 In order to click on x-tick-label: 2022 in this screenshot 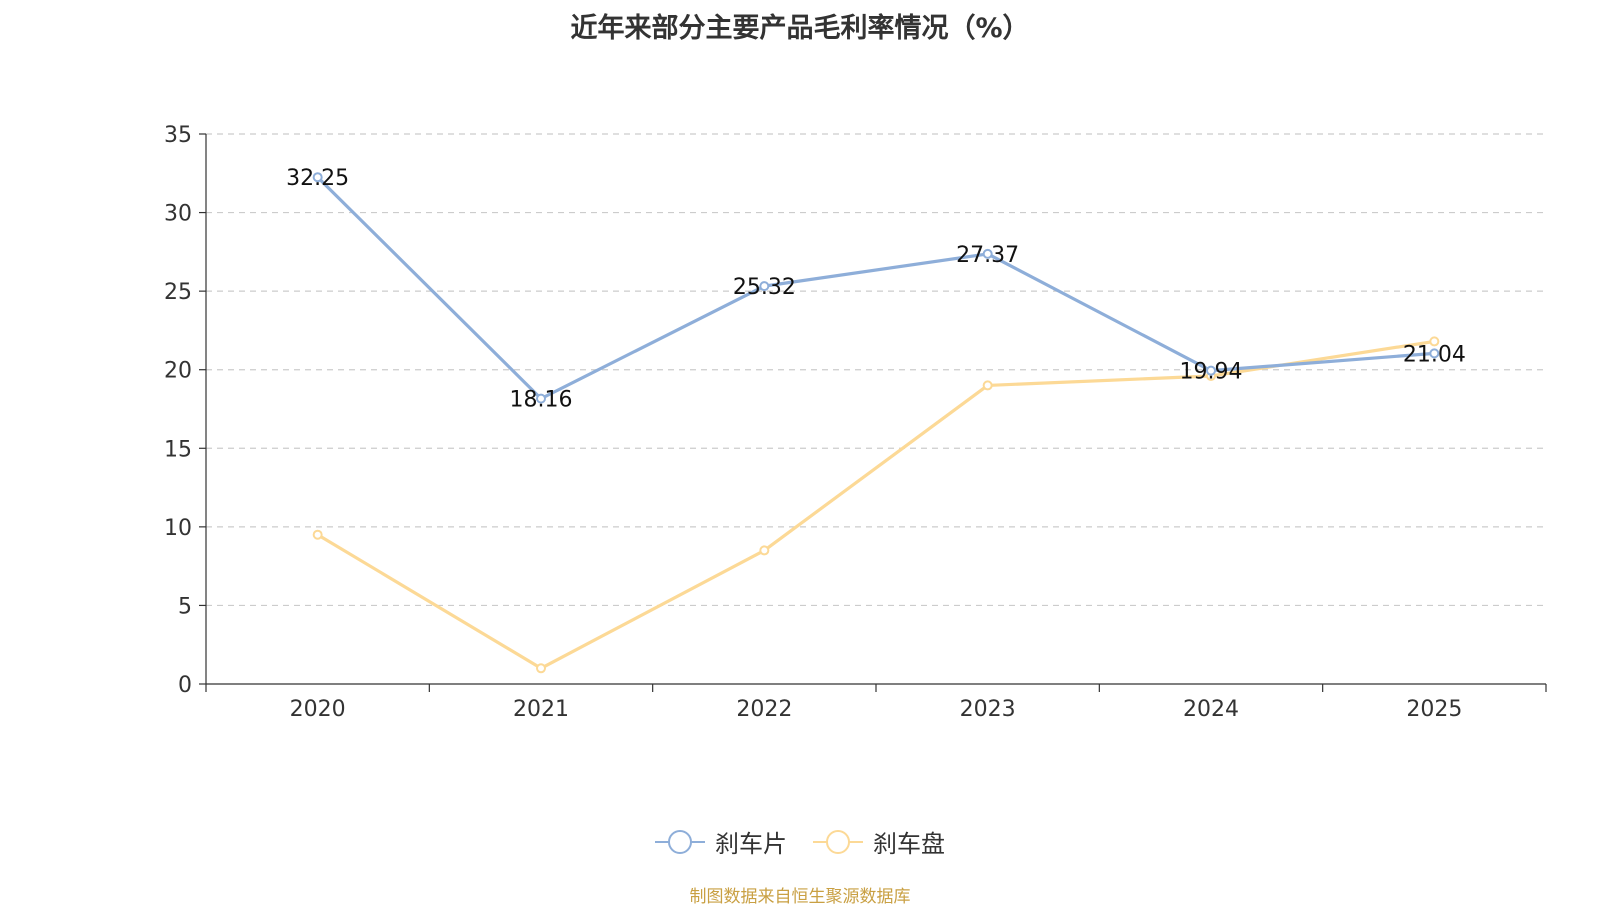, I will do `click(764, 709)`.